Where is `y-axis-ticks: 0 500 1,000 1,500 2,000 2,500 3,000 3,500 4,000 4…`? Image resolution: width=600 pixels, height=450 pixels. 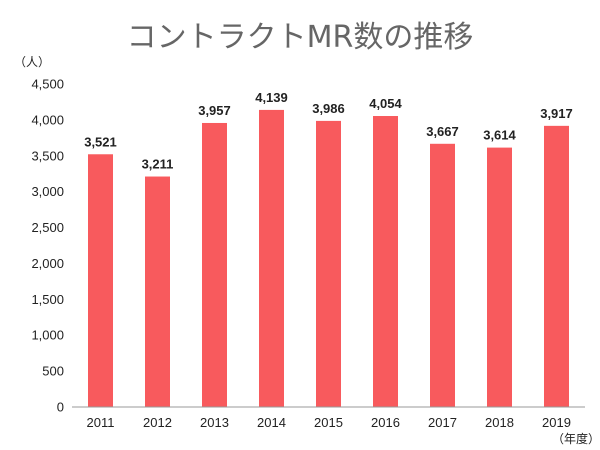
y-axis-ticks: 0 500 1,000 1,500 2,000 2,500 3,000 3,500 4,000 4… is located at coordinates (47, 246).